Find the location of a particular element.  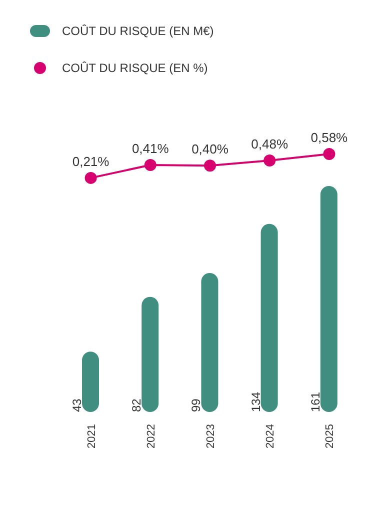

data-label: 161 is located at coordinates (315, 402).